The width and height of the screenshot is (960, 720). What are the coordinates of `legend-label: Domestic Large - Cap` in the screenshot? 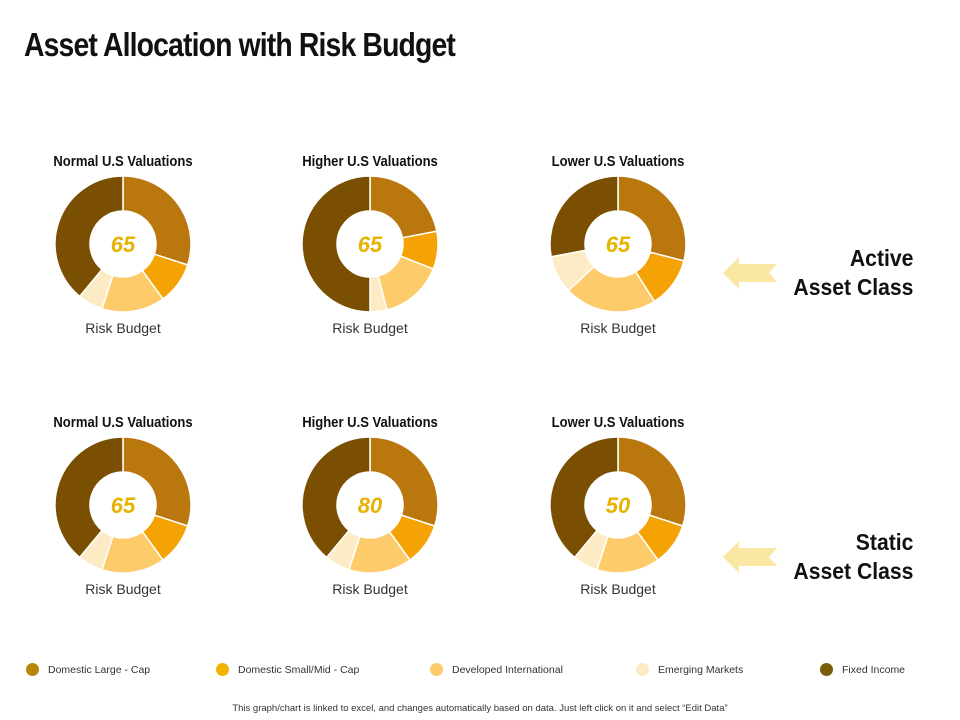 It's located at (99, 669).